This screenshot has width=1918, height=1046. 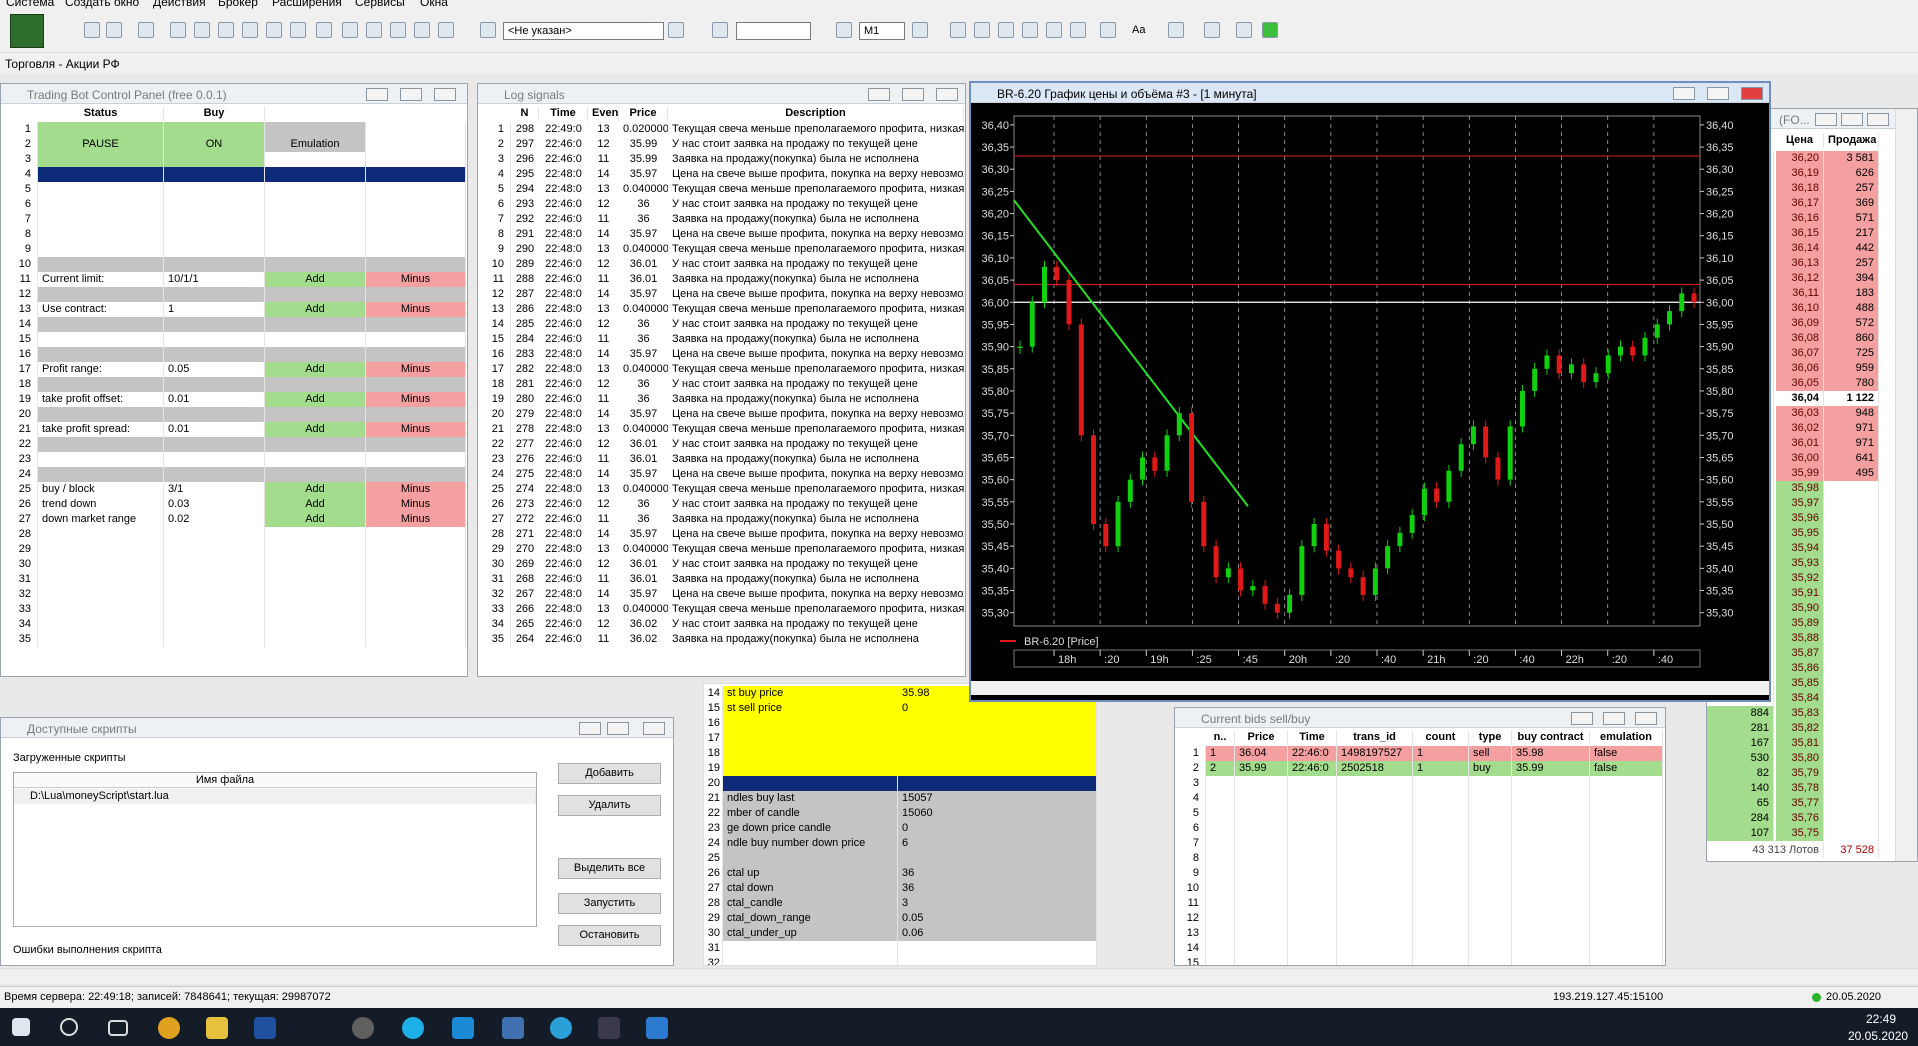 I want to click on menu-item: Система, so click(x=30, y=4).